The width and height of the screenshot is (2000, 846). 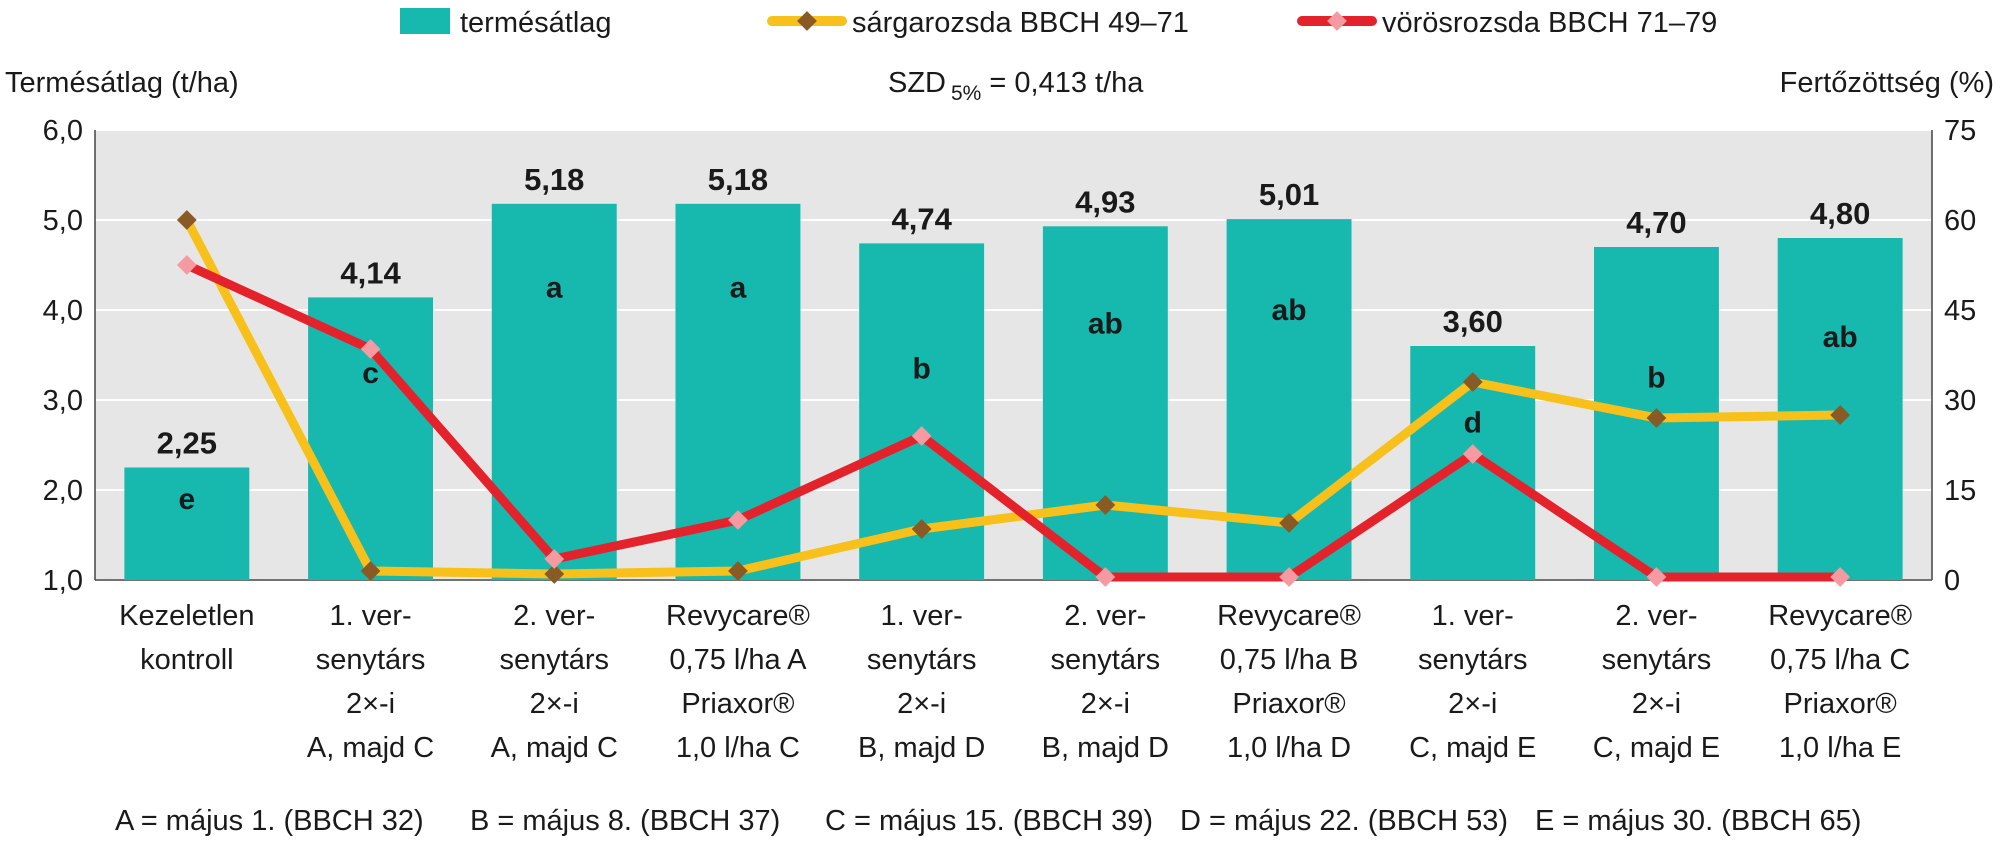 What do you see at coordinates (1344, 821) in the screenshot?
I see `footnote: D = május 22. (BBCH 53)` at bounding box center [1344, 821].